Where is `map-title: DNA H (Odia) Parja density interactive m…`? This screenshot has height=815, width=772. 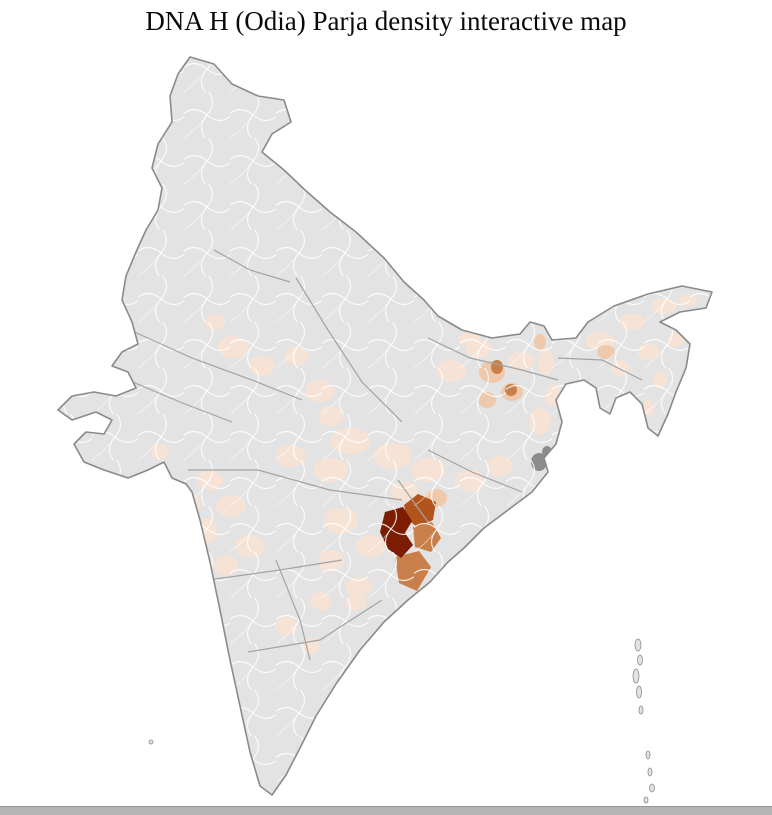
map-title: DNA H (Odia) Parja density interactive m… is located at coordinates (386, 21).